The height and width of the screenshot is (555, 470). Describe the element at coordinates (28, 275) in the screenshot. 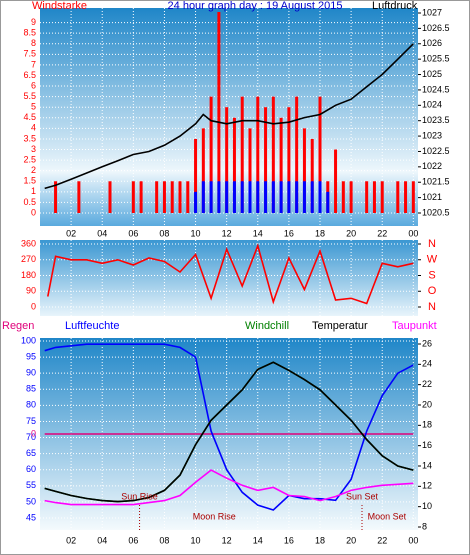

I see `y-tick-label: 180` at that location.